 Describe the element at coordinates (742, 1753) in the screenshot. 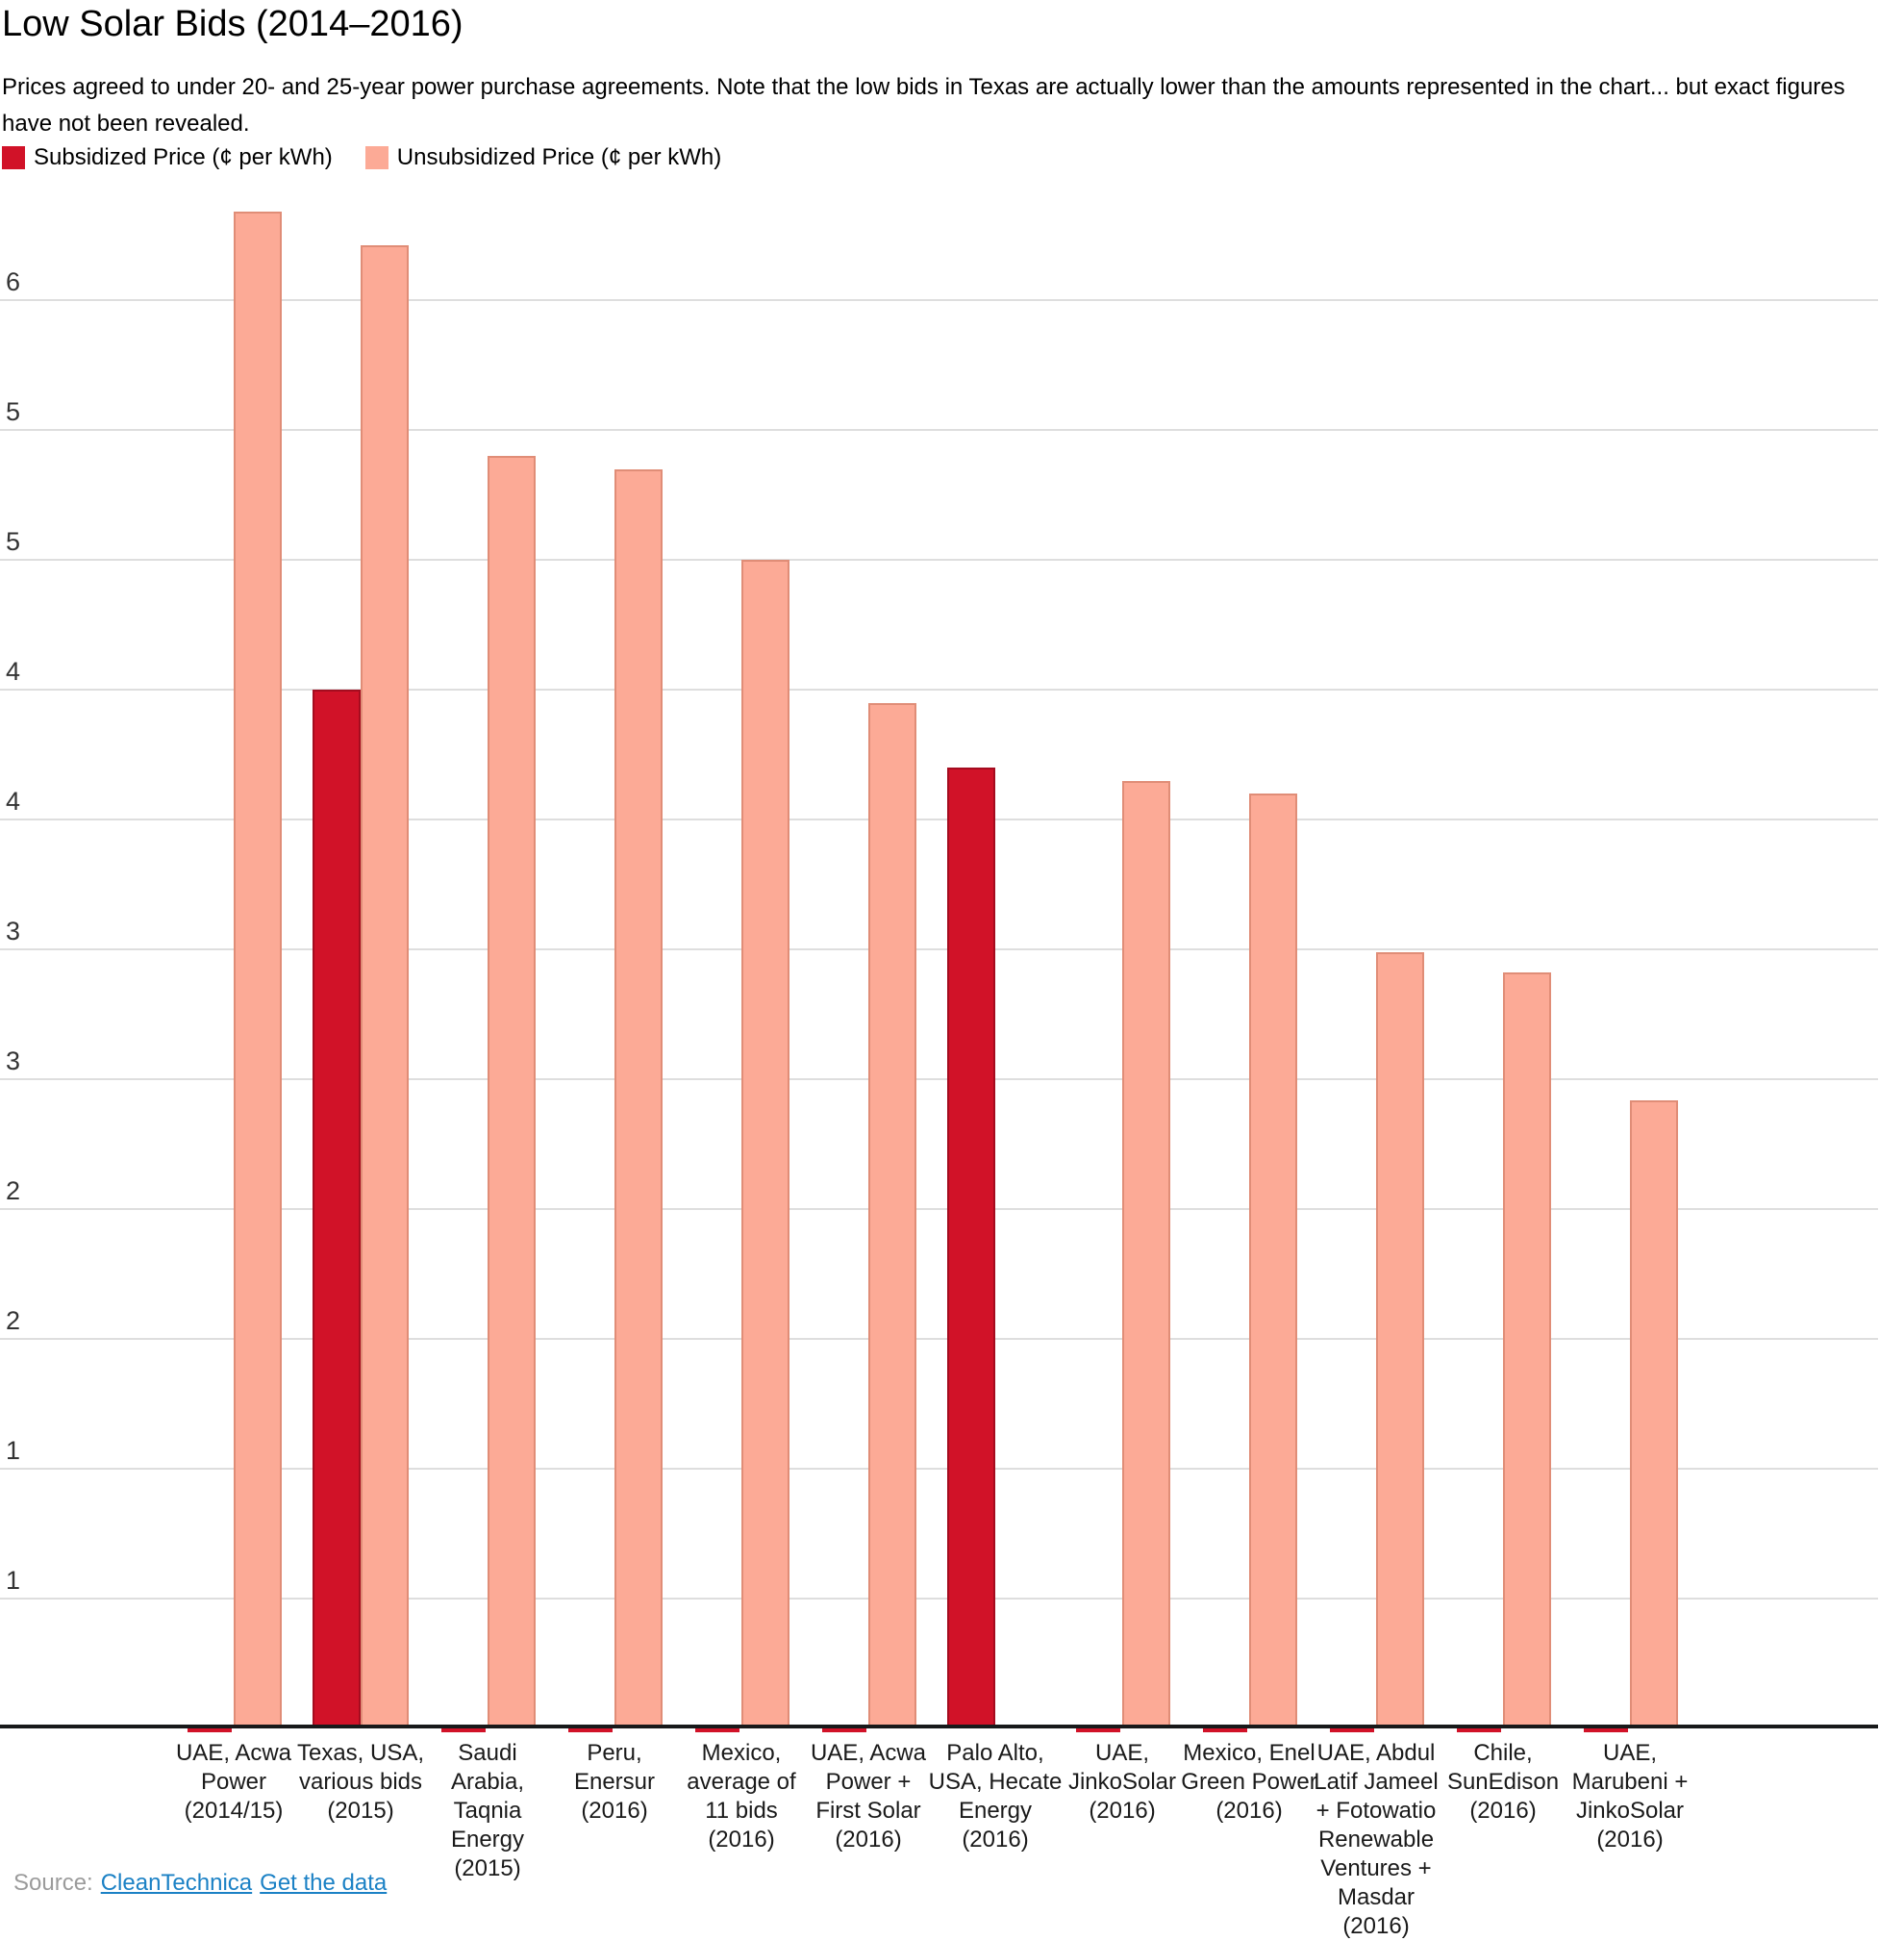

I see `x-label-line: Mexico,` at that location.